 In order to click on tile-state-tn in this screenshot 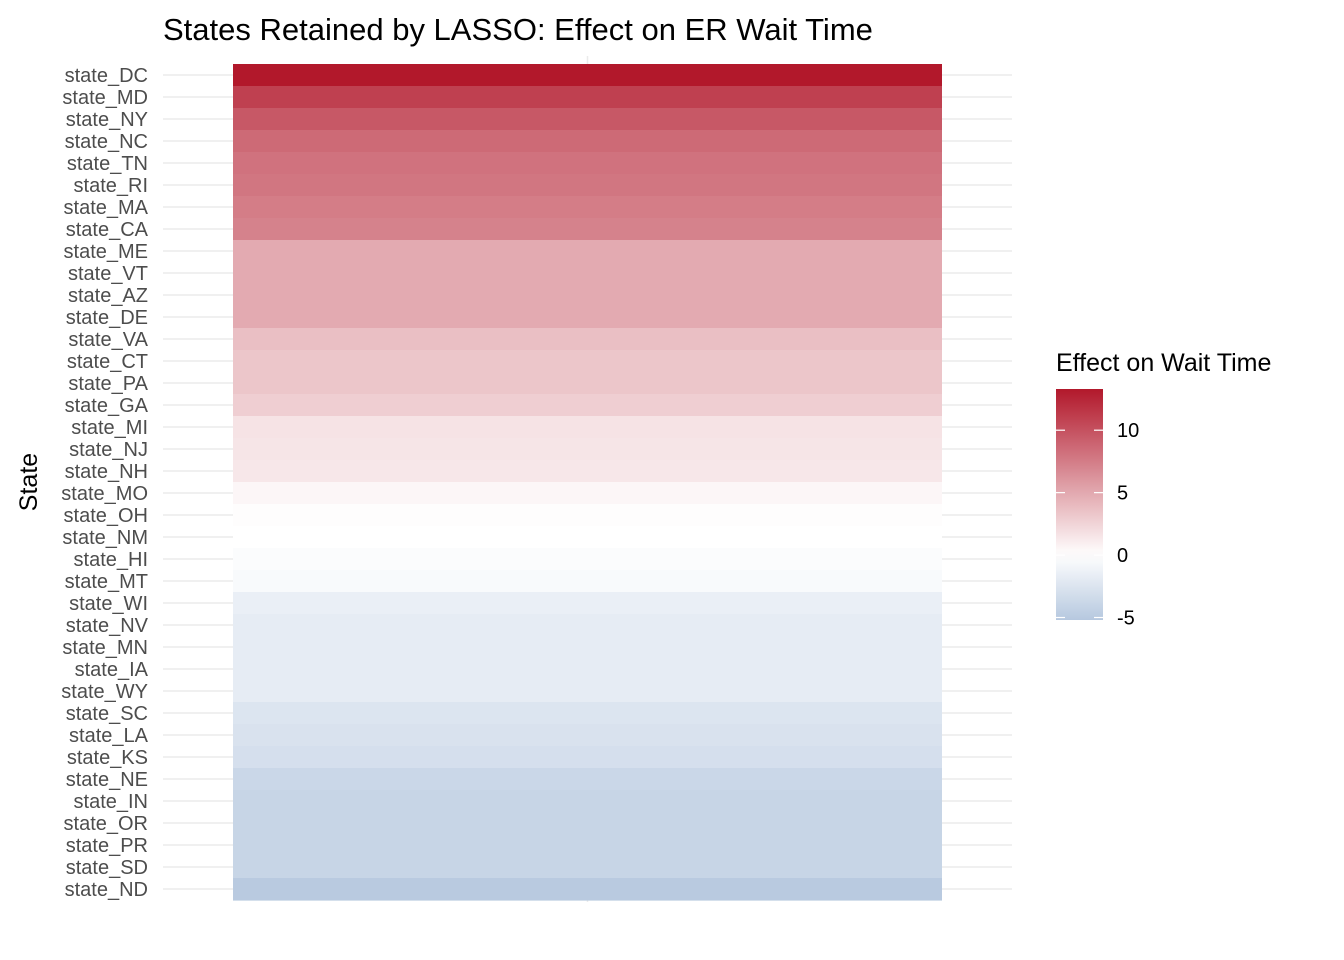, I will do `click(587, 163)`.